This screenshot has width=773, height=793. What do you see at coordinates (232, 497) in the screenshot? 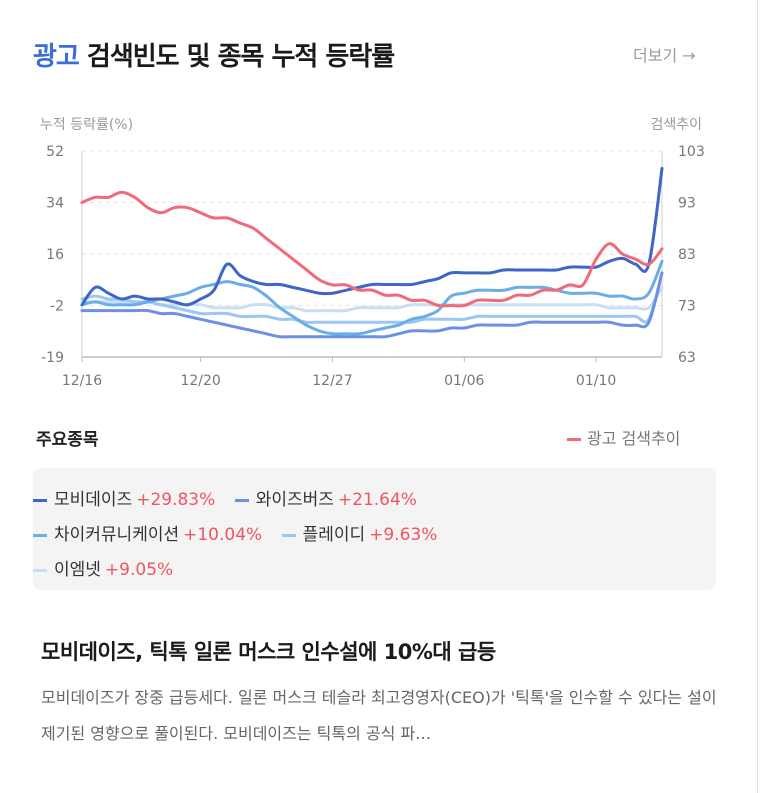
I see `stock-legend-row-1: 모비데이즈 +29.83% 와이즈버즈 +21.64%` at bounding box center [232, 497].